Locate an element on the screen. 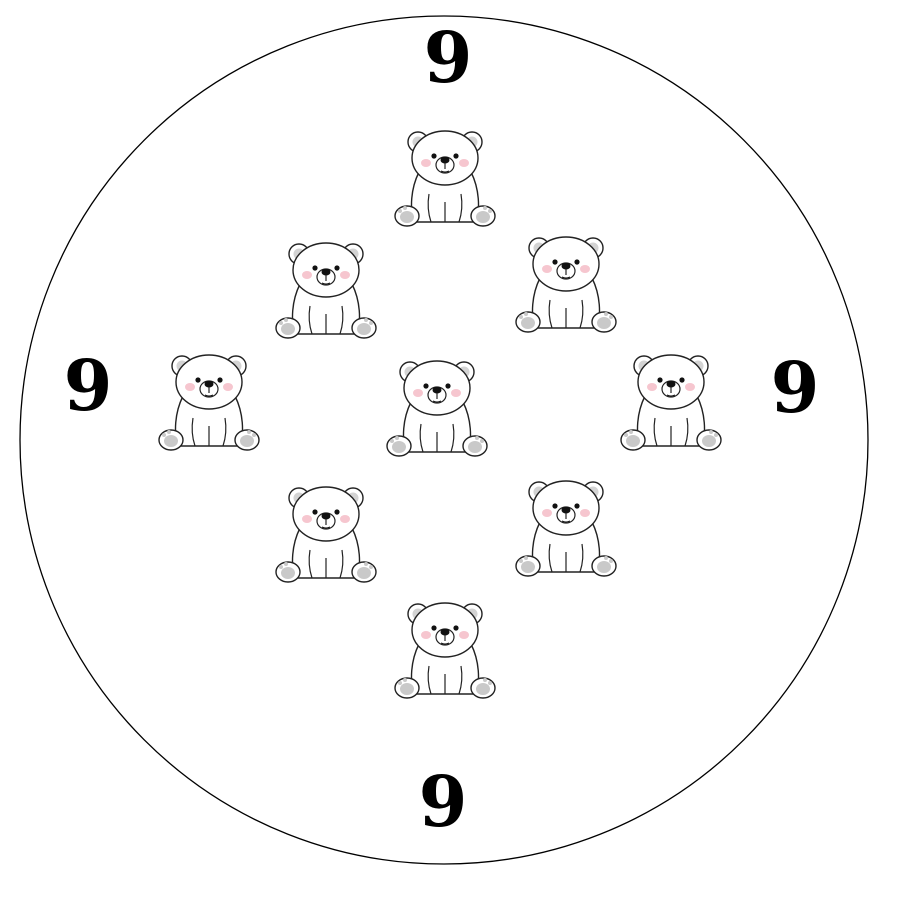  number-top: 9 is located at coordinates (448, 57).